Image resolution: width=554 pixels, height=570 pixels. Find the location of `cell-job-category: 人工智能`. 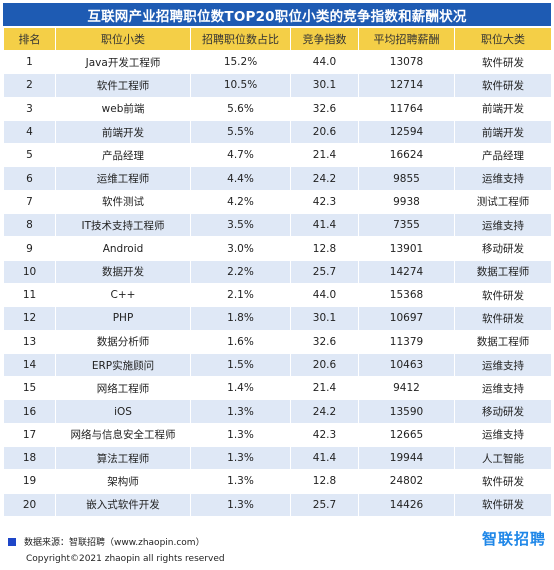

cell-job-category: 人工智能 is located at coordinates (503, 458).